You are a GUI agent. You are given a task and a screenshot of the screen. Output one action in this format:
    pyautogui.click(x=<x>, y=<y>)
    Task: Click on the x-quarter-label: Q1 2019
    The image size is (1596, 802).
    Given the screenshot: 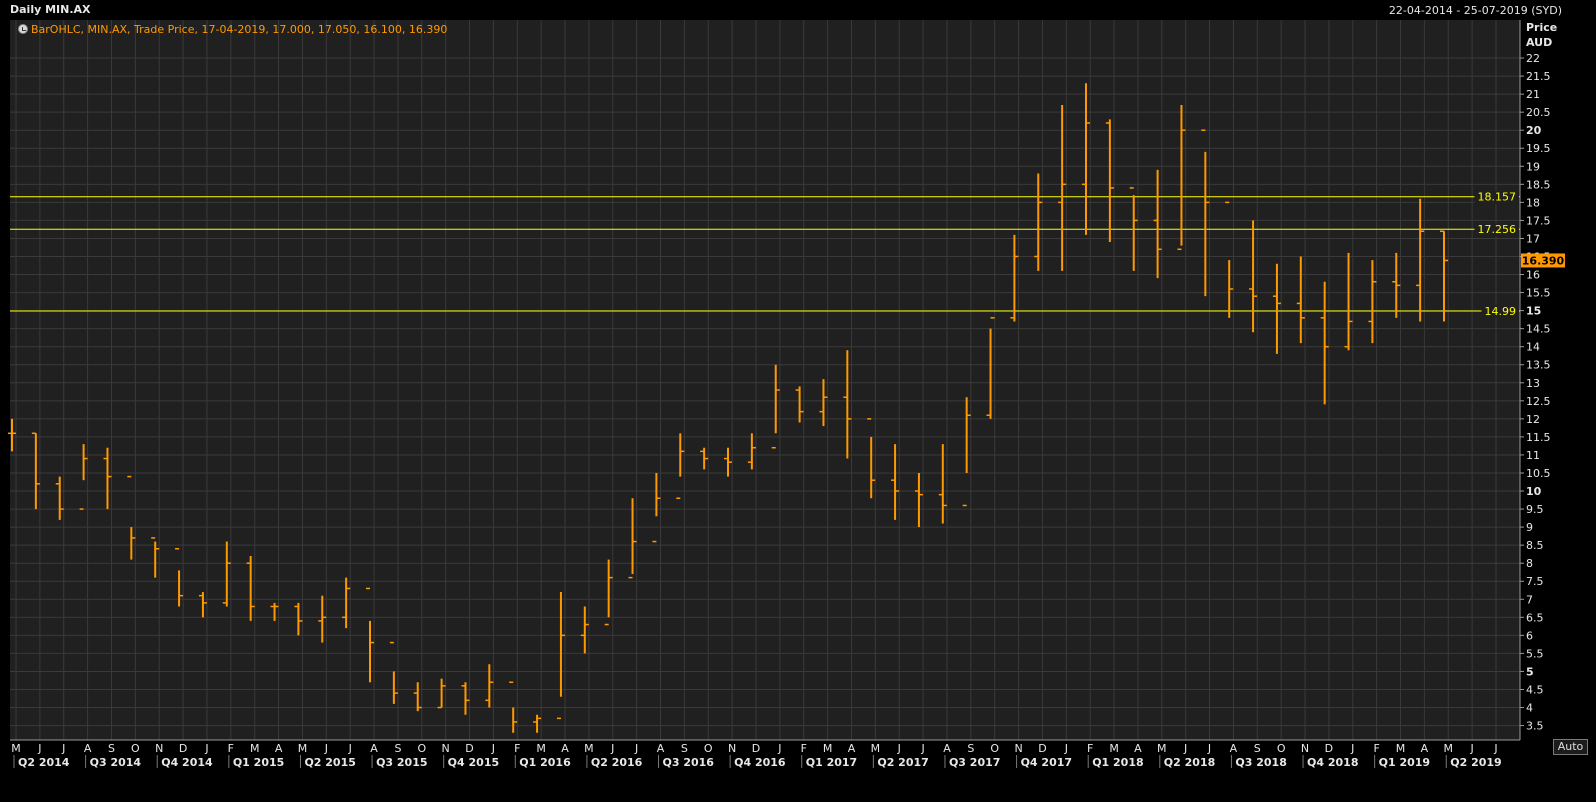 What is the action you would take?
    pyautogui.click(x=1404, y=762)
    